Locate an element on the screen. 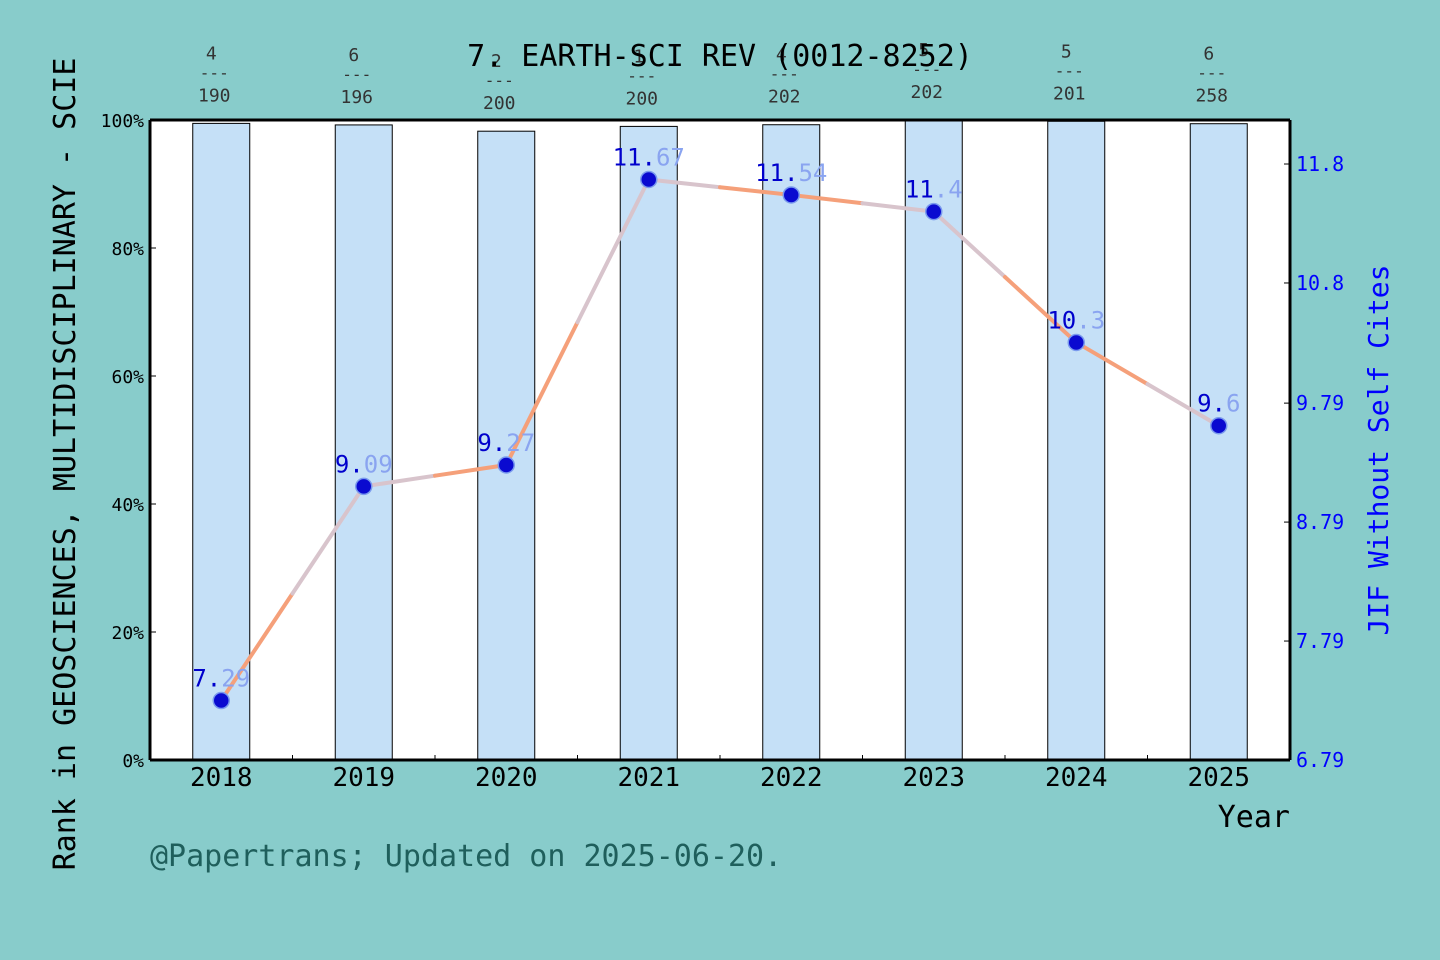 Image resolution: width=1440 pixels, height=960 pixels. x-tick-label-2022: 2022 is located at coordinates (791, 778).